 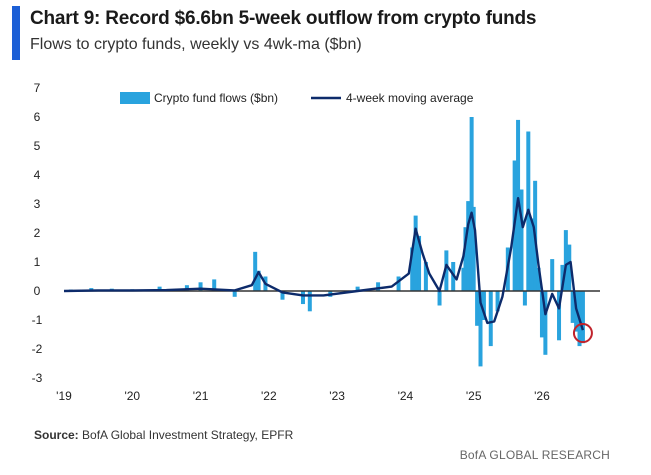 I want to click on x-axis: '19 '20 '21 '22 '23 '24 '25 '26, so click(x=303, y=396).